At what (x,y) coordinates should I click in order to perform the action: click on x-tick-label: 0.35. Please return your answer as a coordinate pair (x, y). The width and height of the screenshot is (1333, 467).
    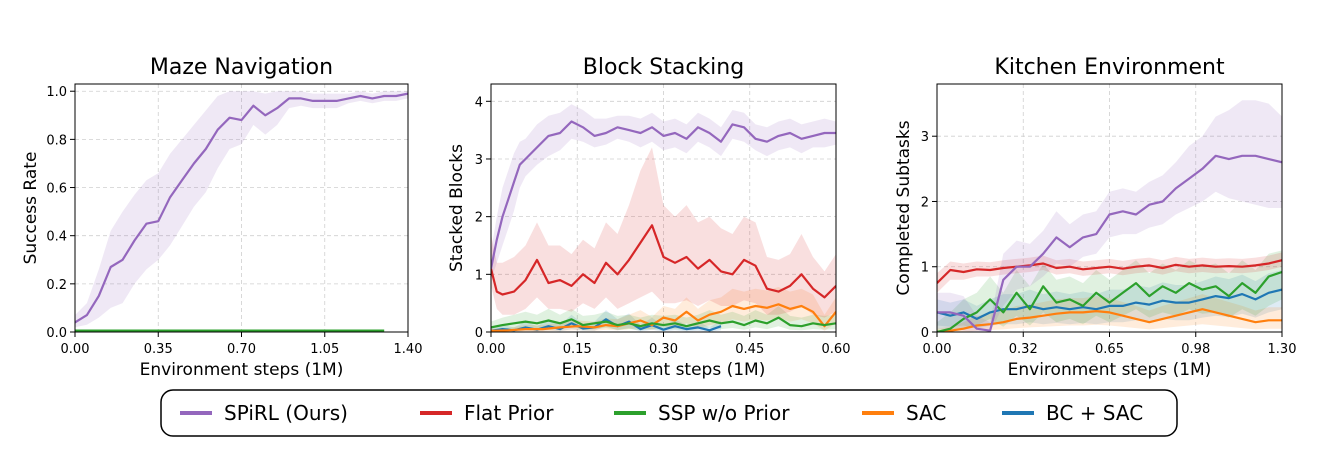
    Looking at the image, I should click on (158, 349).